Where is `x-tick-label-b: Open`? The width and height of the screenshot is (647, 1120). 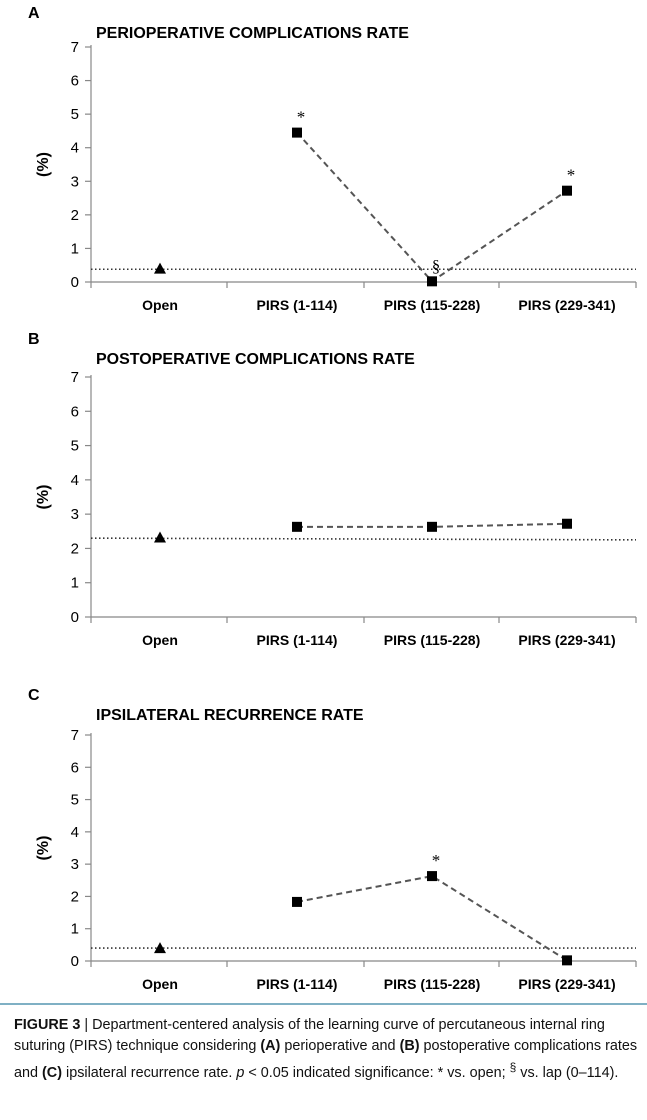 x-tick-label-b: Open is located at coordinates (160, 640).